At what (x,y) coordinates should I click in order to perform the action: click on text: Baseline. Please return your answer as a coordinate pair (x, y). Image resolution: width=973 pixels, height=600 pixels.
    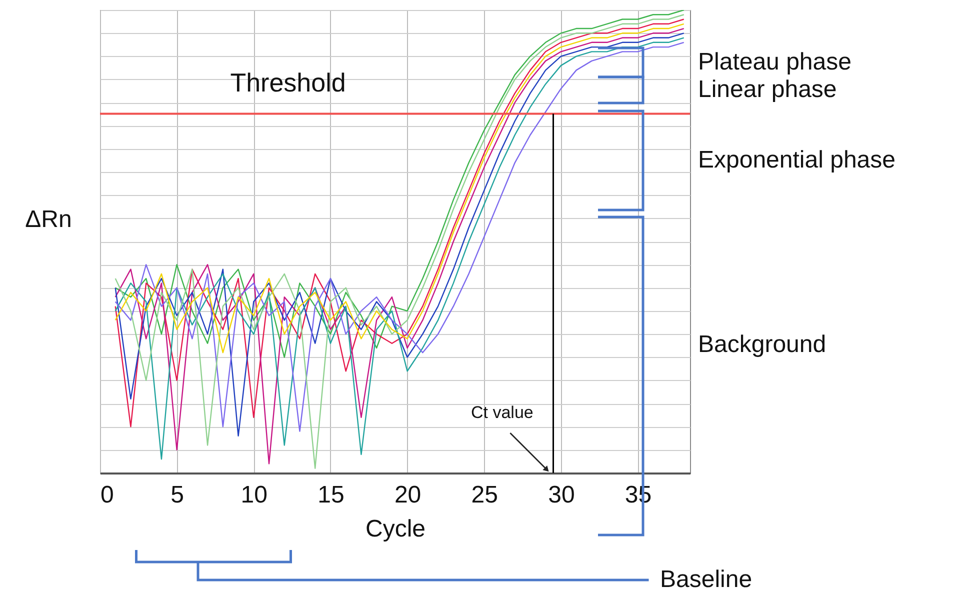
    Looking at the image, I should click on (706, 579).